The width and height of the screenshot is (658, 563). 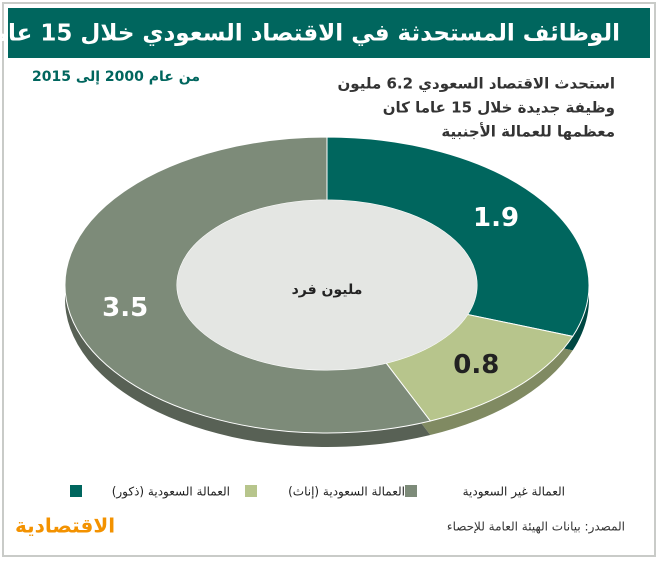 I want to click on annotation: معظمها للعمالة الأجنبية, so click(x=528, y=132).